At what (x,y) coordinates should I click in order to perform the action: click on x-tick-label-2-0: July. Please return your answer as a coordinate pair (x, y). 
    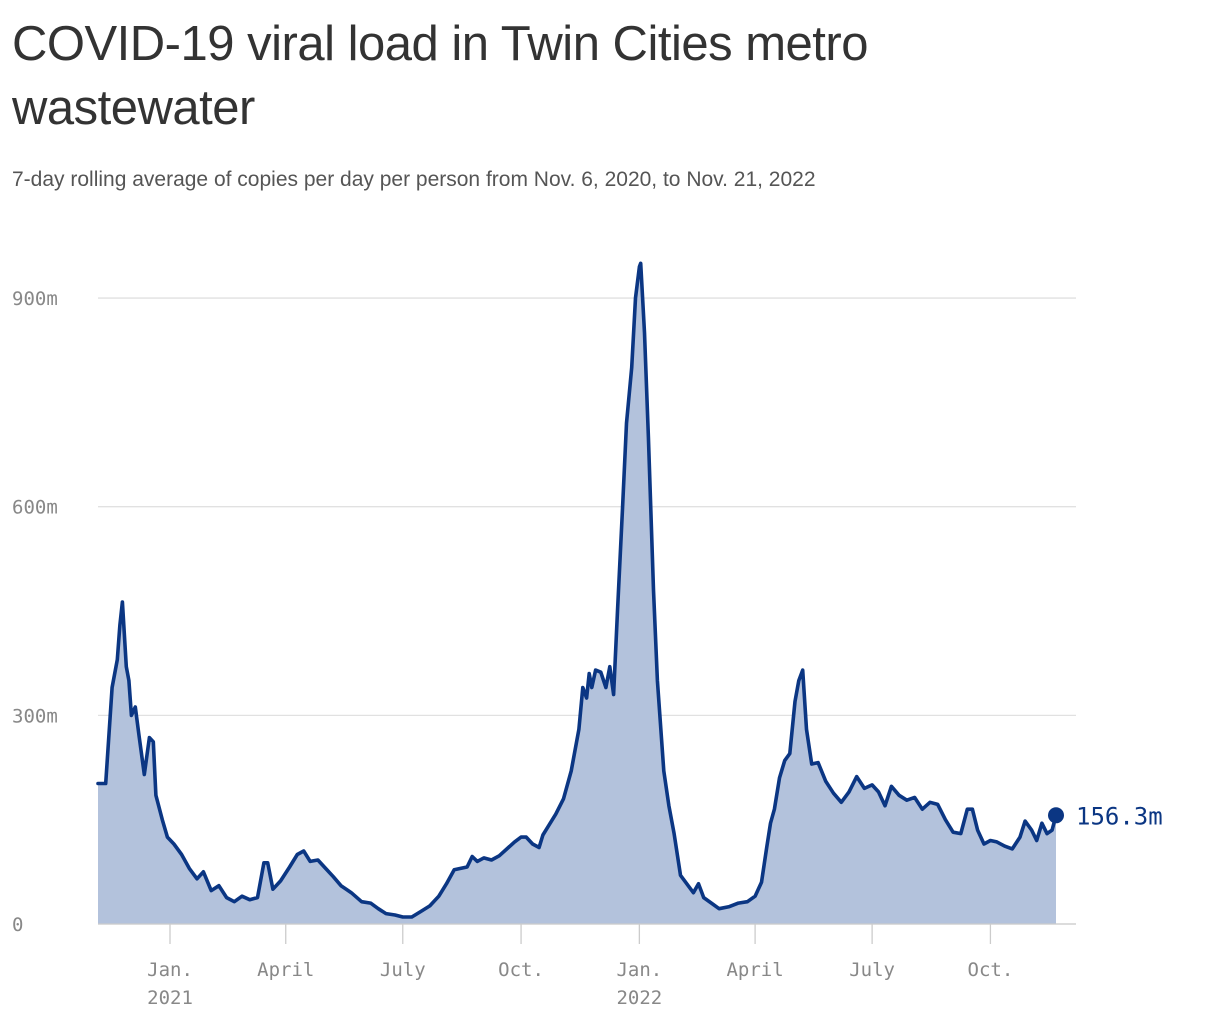
    Looking at the image, I should click on (403, 970).